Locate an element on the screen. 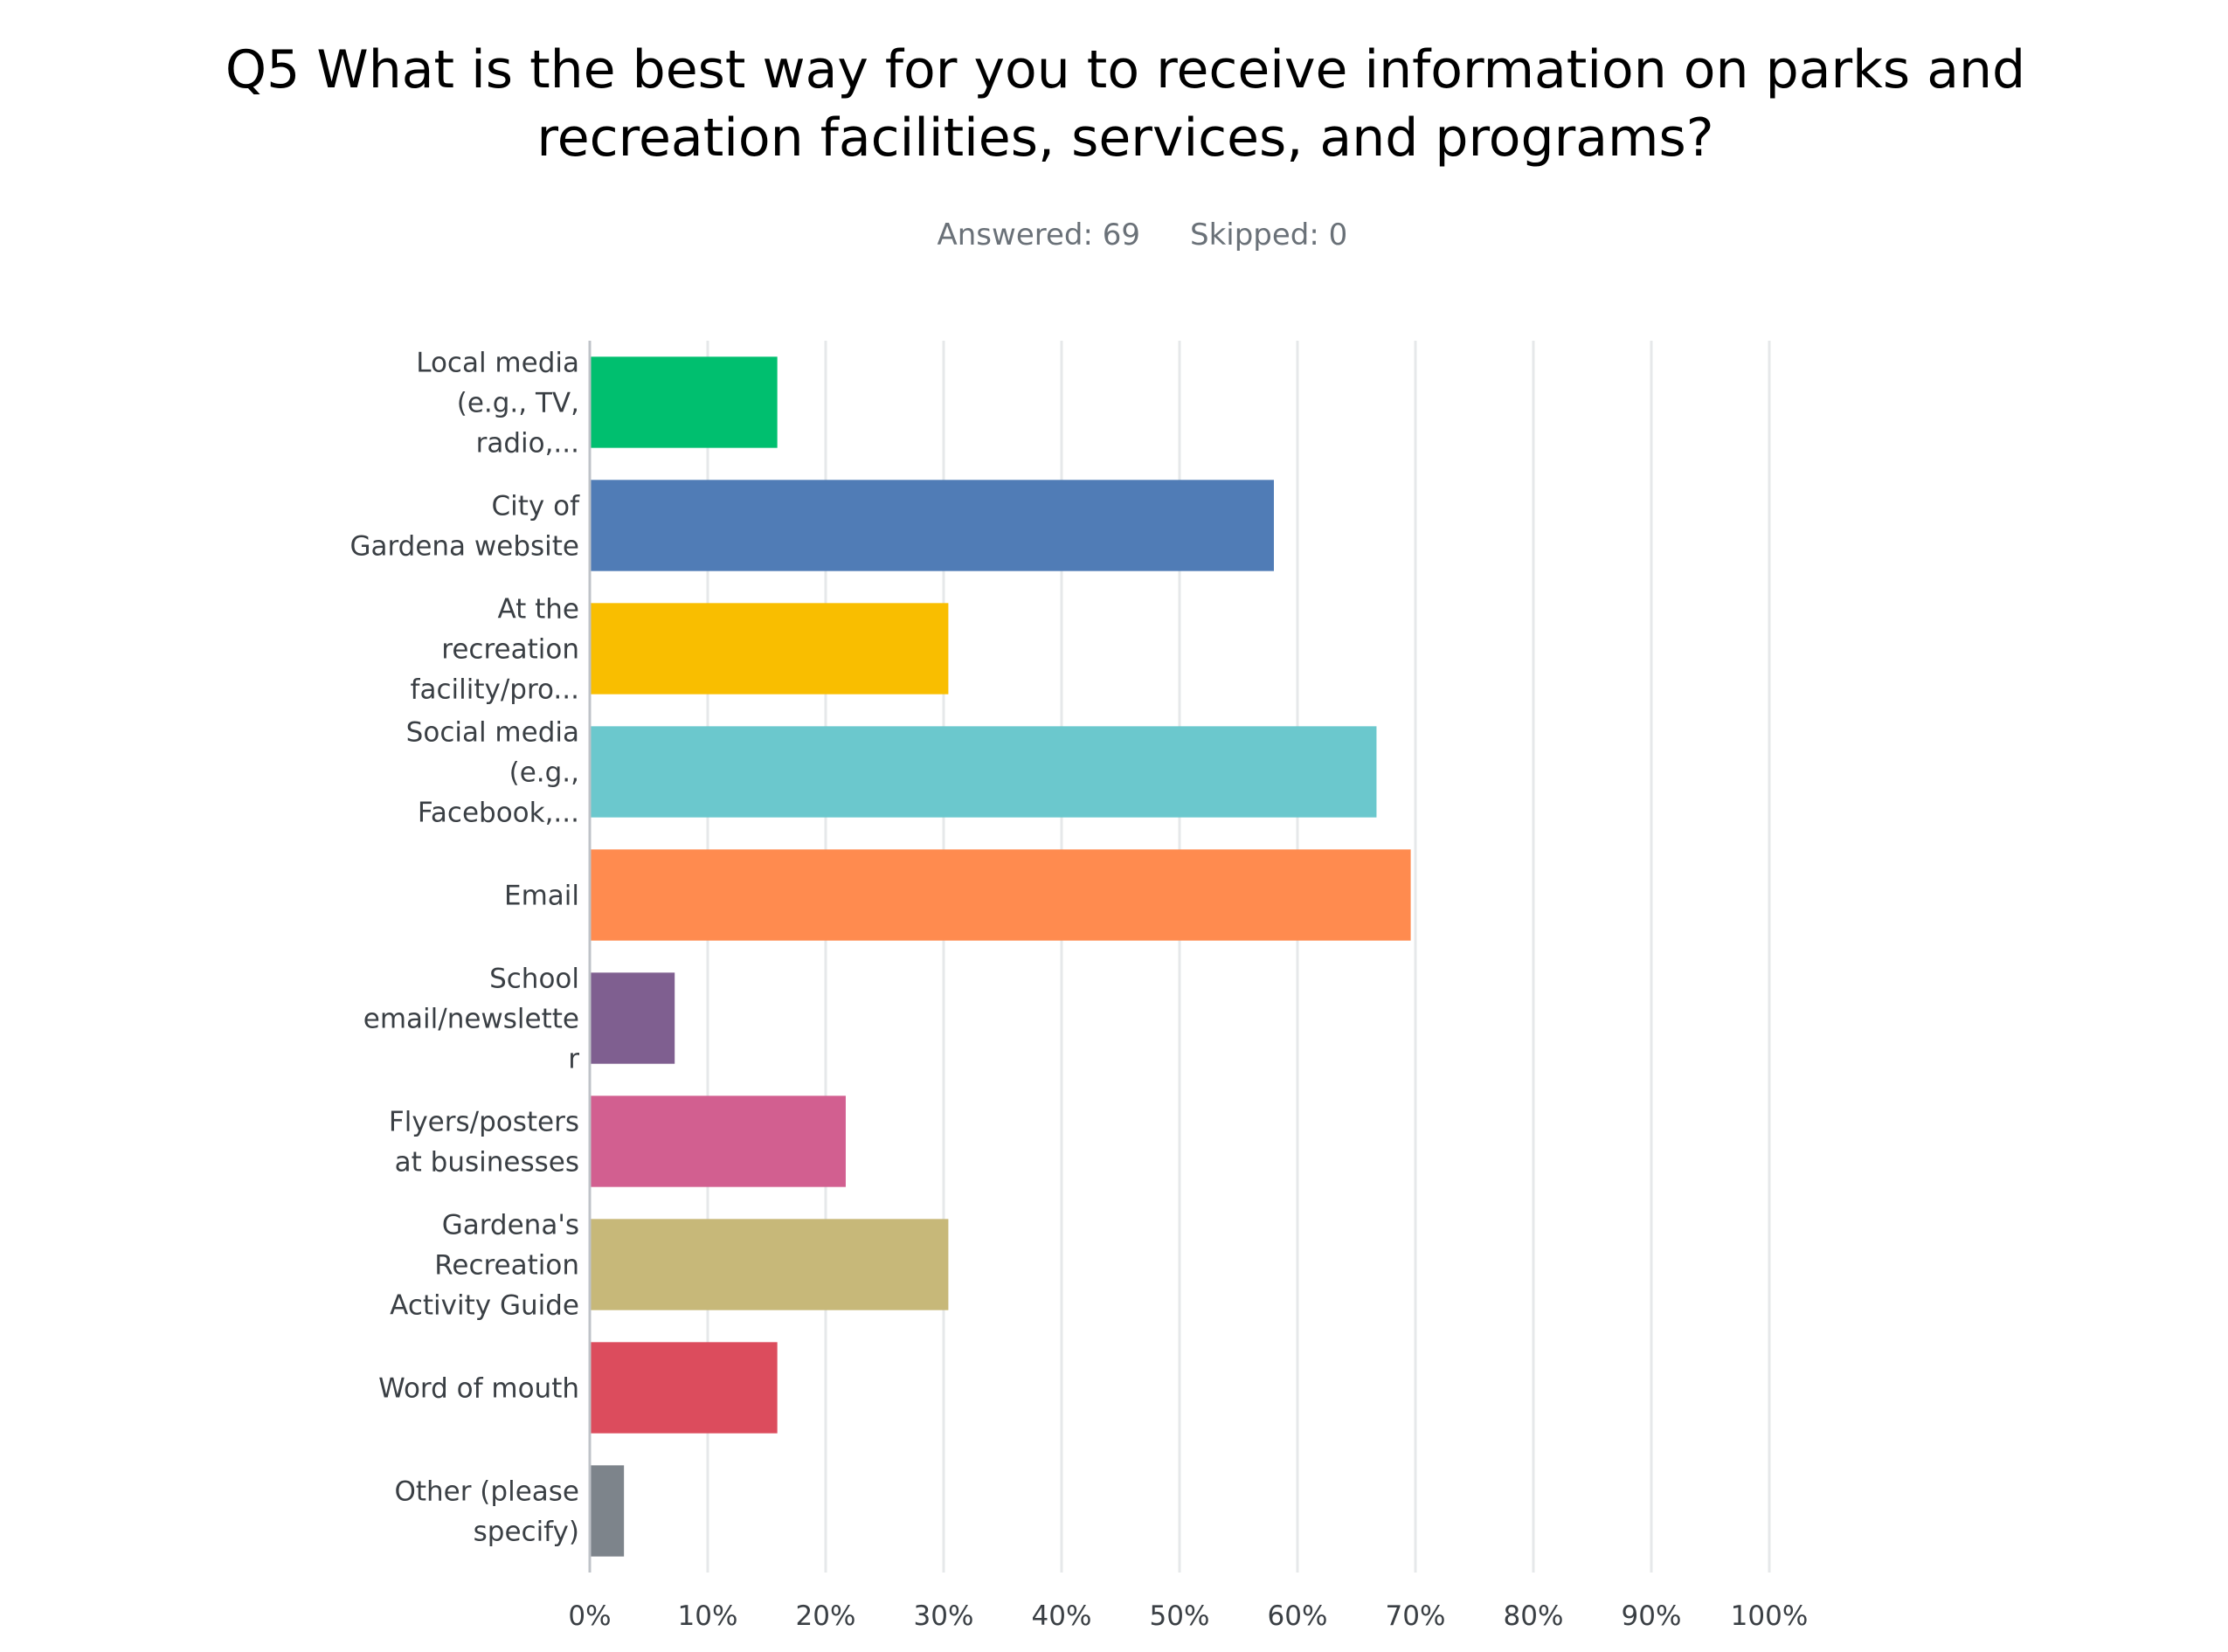 This screenshot has width=2228, height=1652. category-label: Other (please is located at coordinates (487, 1492).